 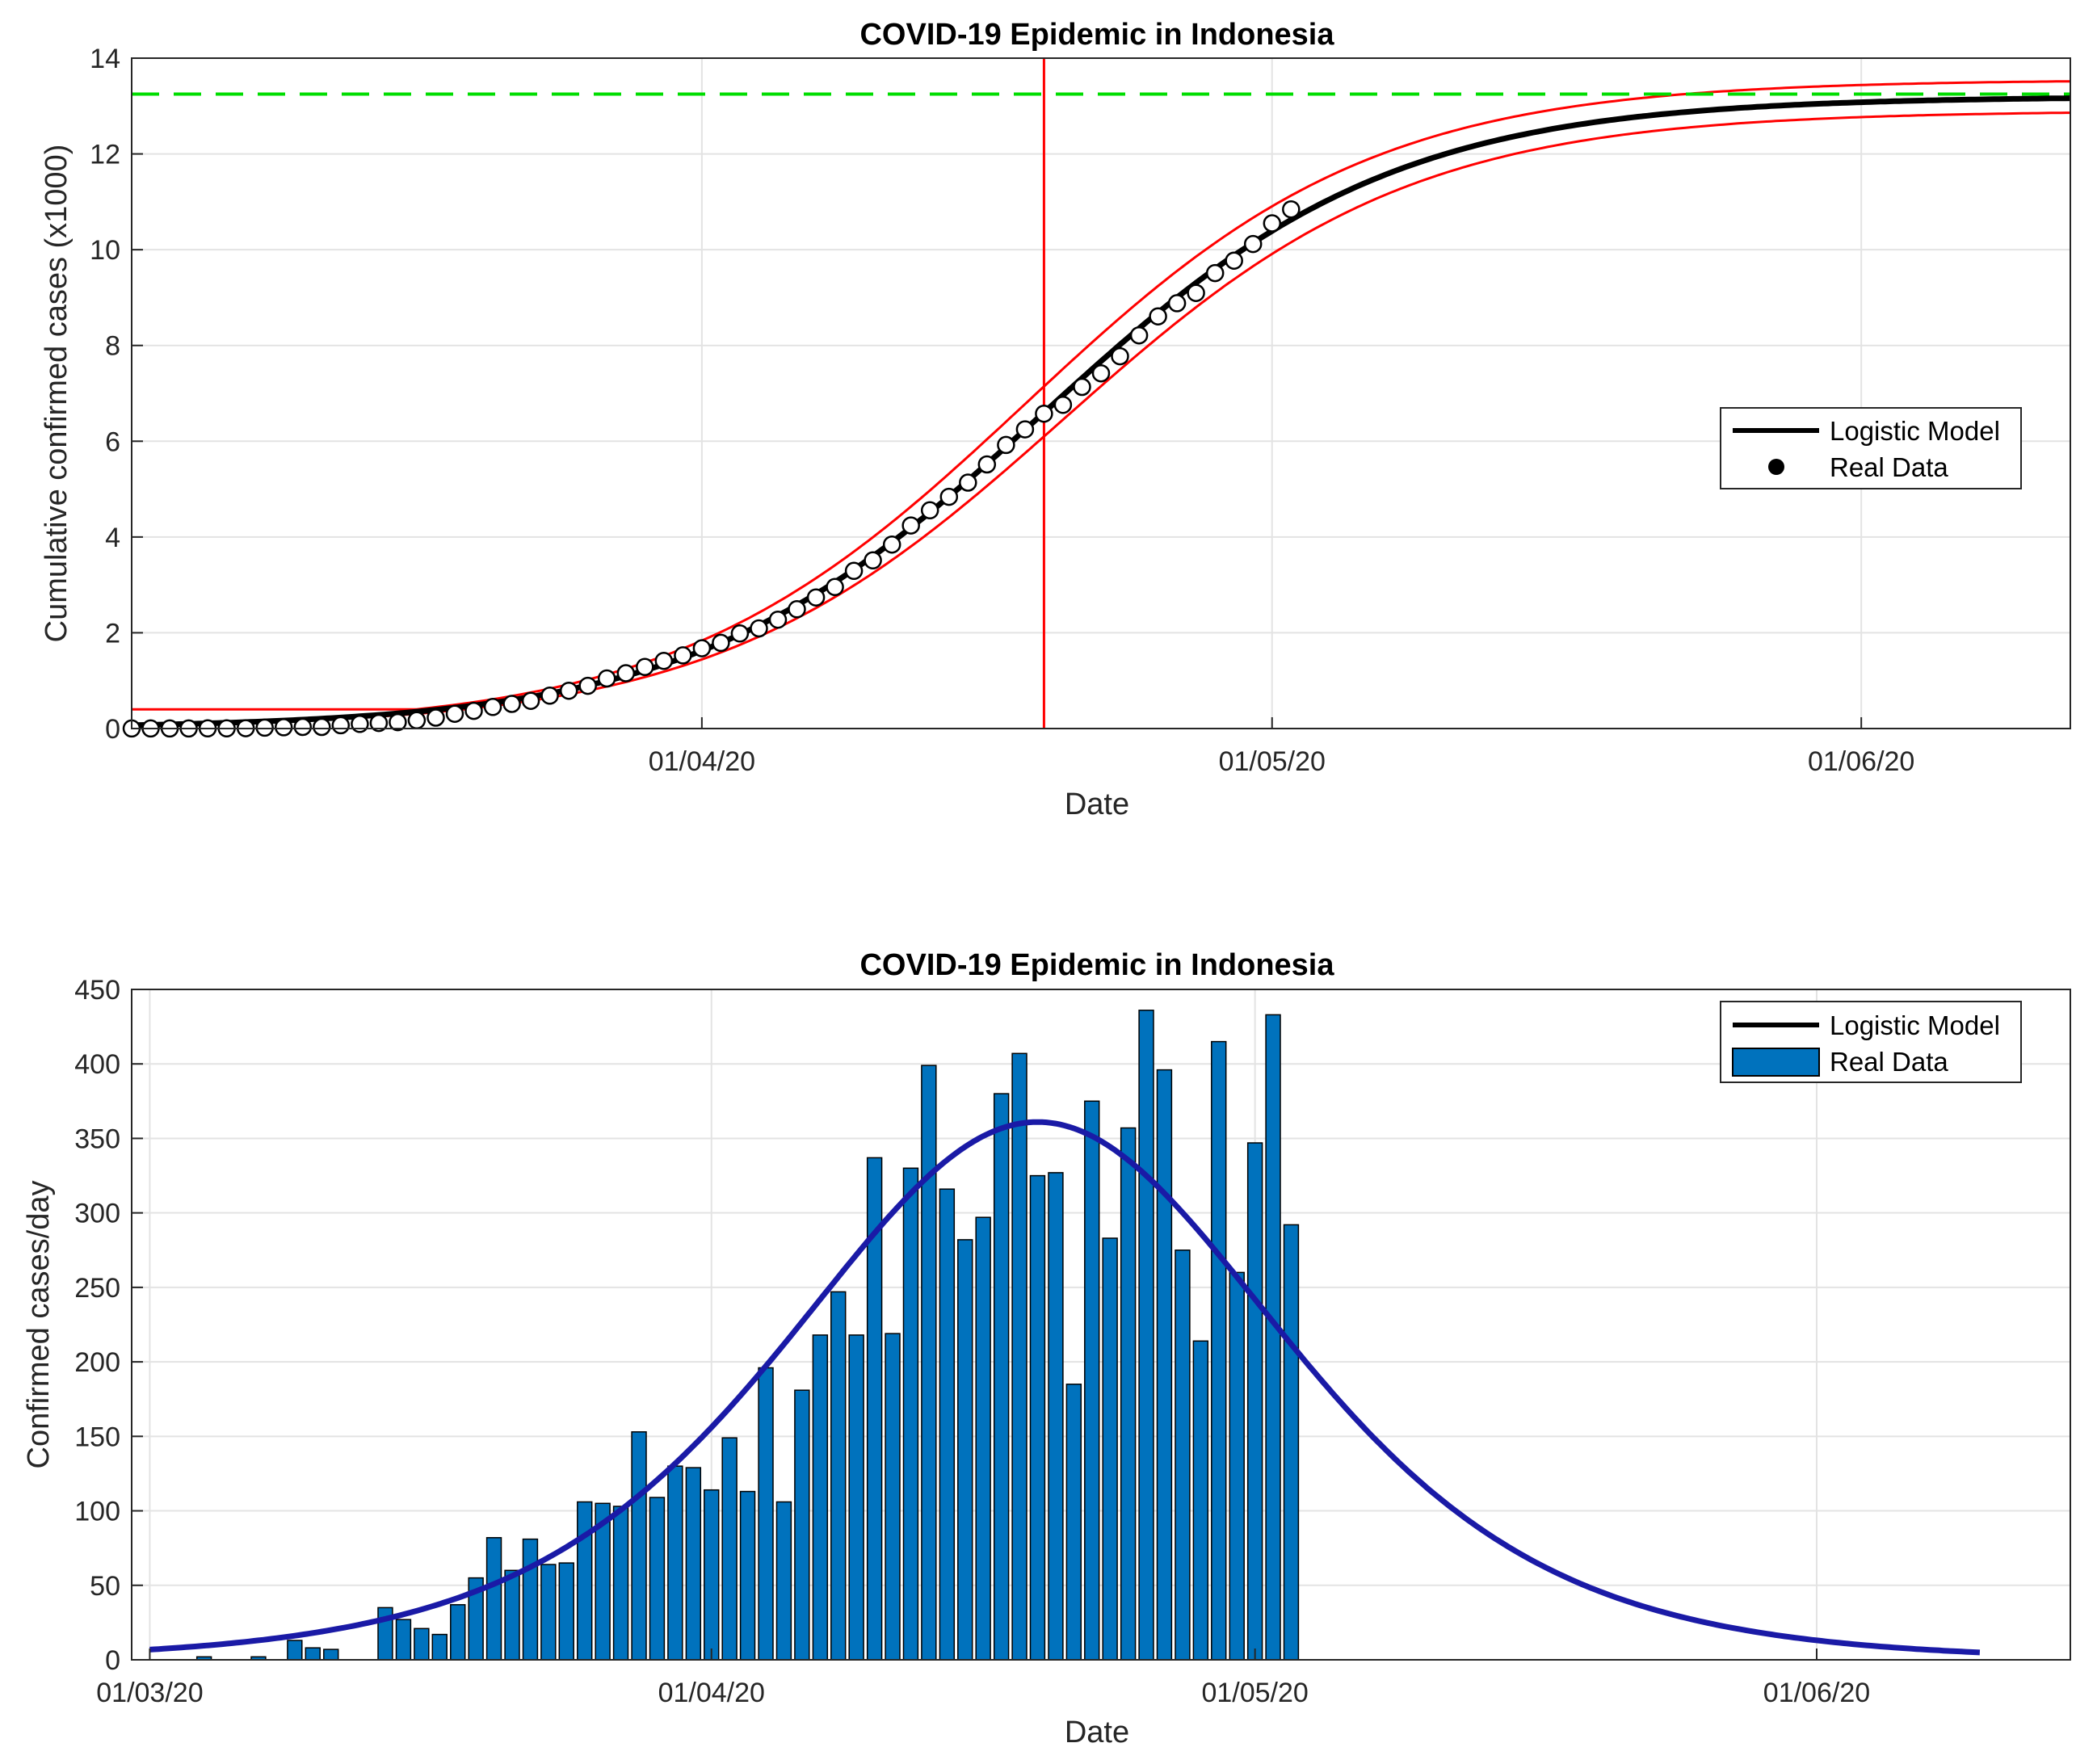 I want to click on x-tick-label: 01/04/20, so click(x=702, y=761).